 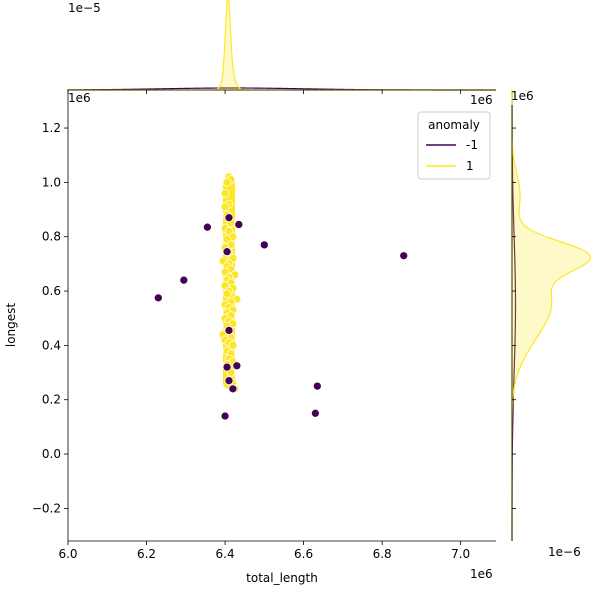 I want to click on x-tick-label: 6.2, so click(x=146, y=554).